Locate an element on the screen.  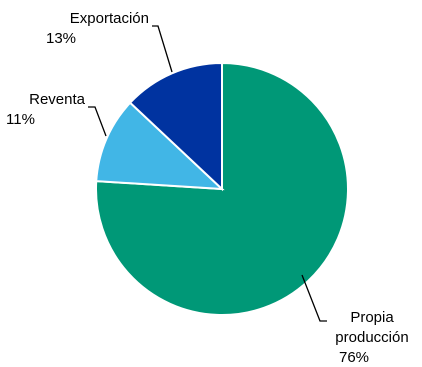
slice-percent-reventa: 11% is located at coordinates (20, 119).